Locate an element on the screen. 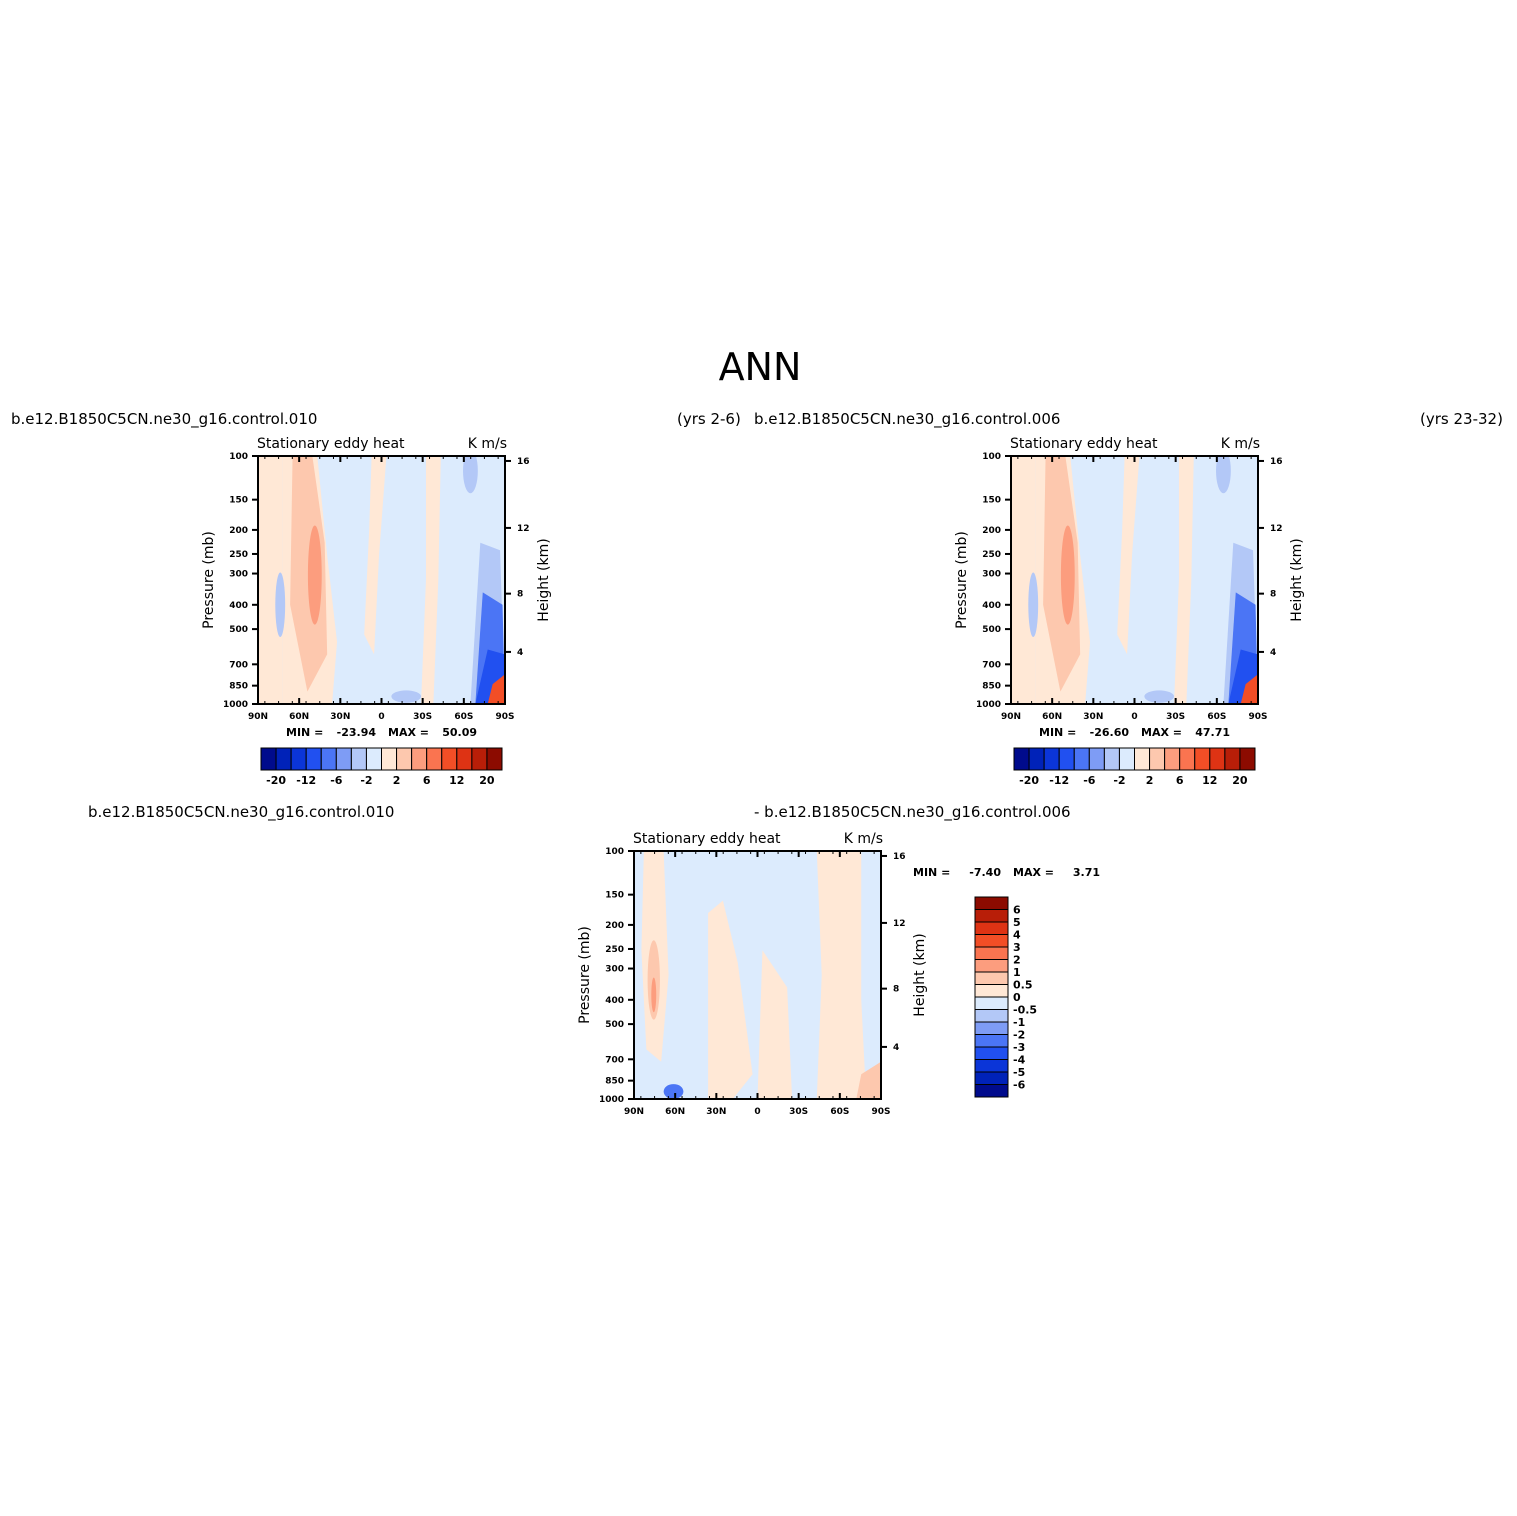  colorbar-label: -4 is located at coordinates (1019, 1060).